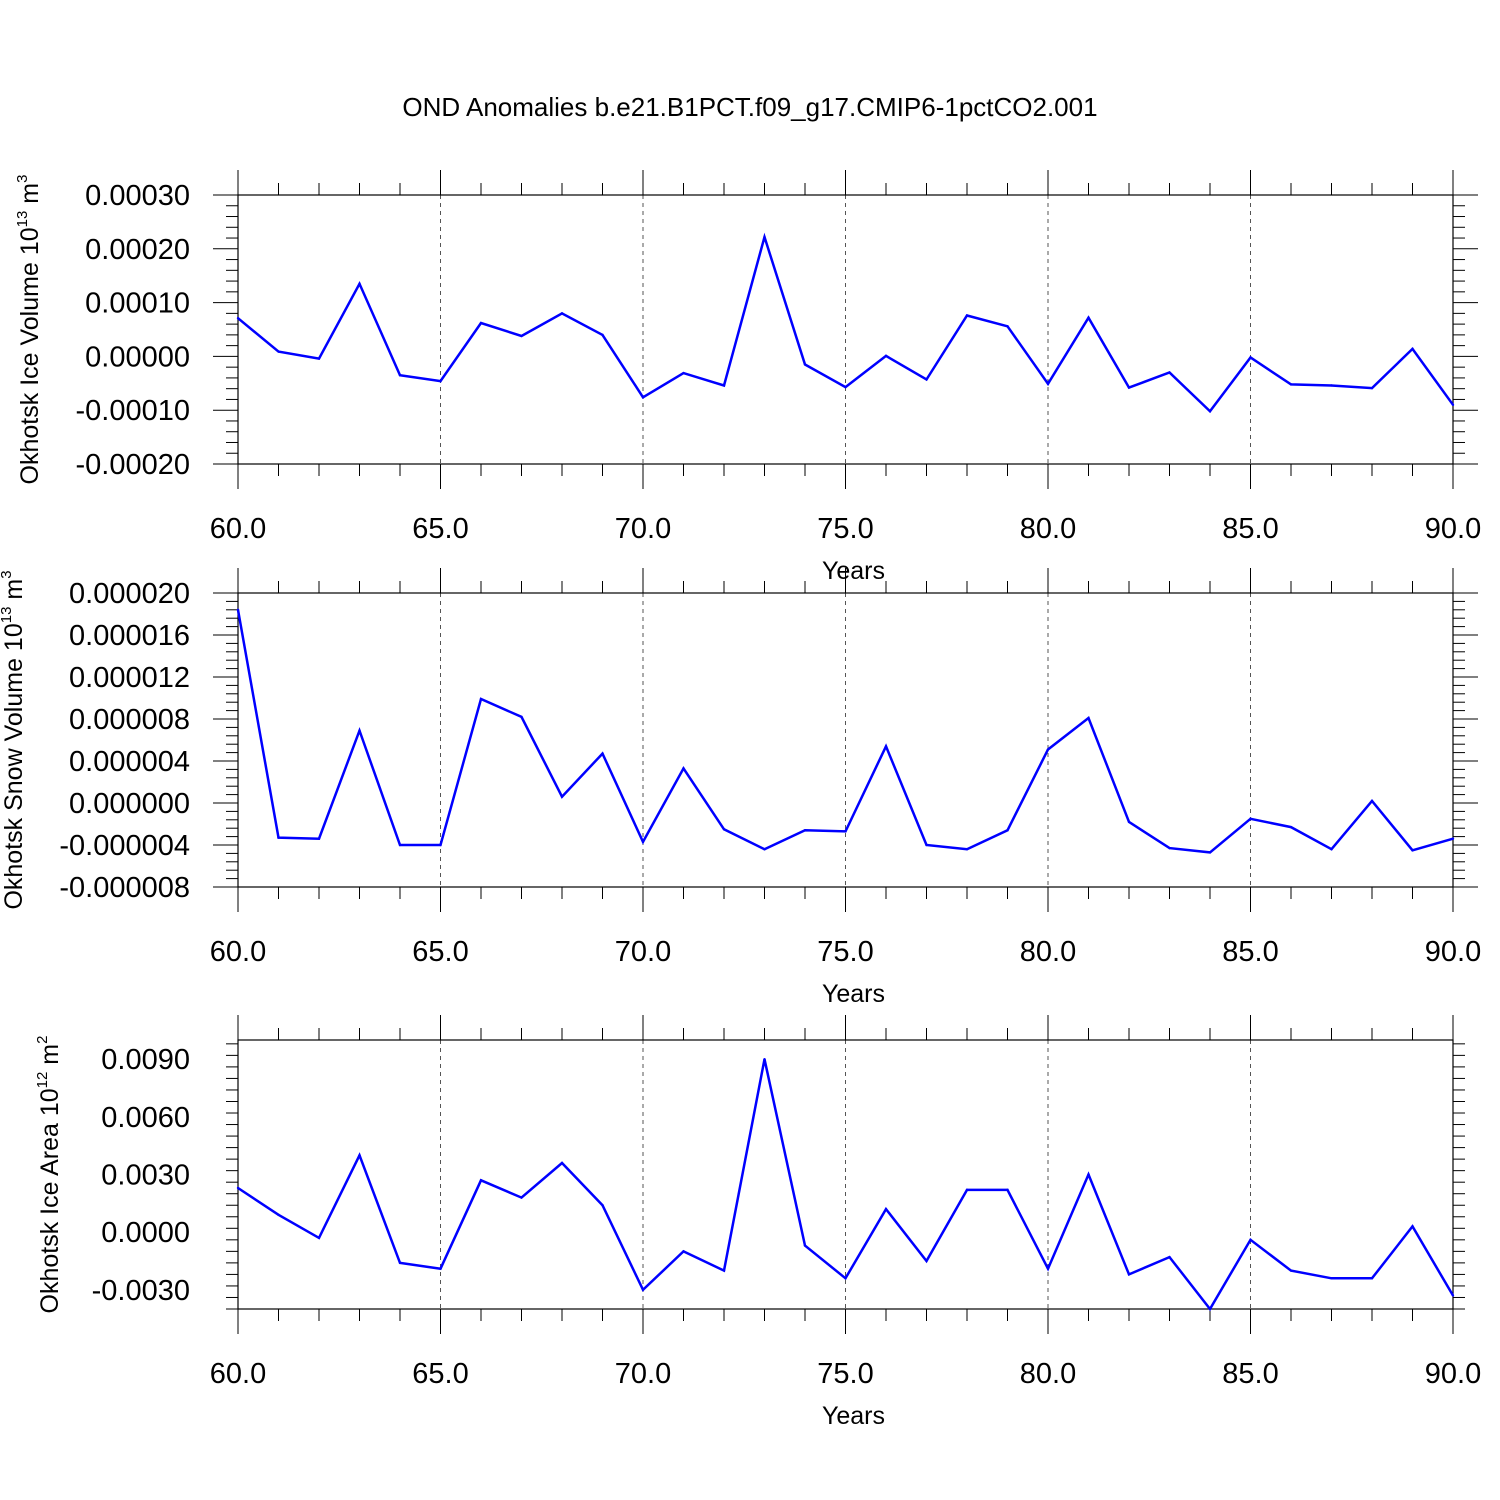 This screenshot has height=1500, width=1500. Describe the element at coordinates (124, 846) in the screenshot. I see `y-tick-label: -0.000004` at that location.